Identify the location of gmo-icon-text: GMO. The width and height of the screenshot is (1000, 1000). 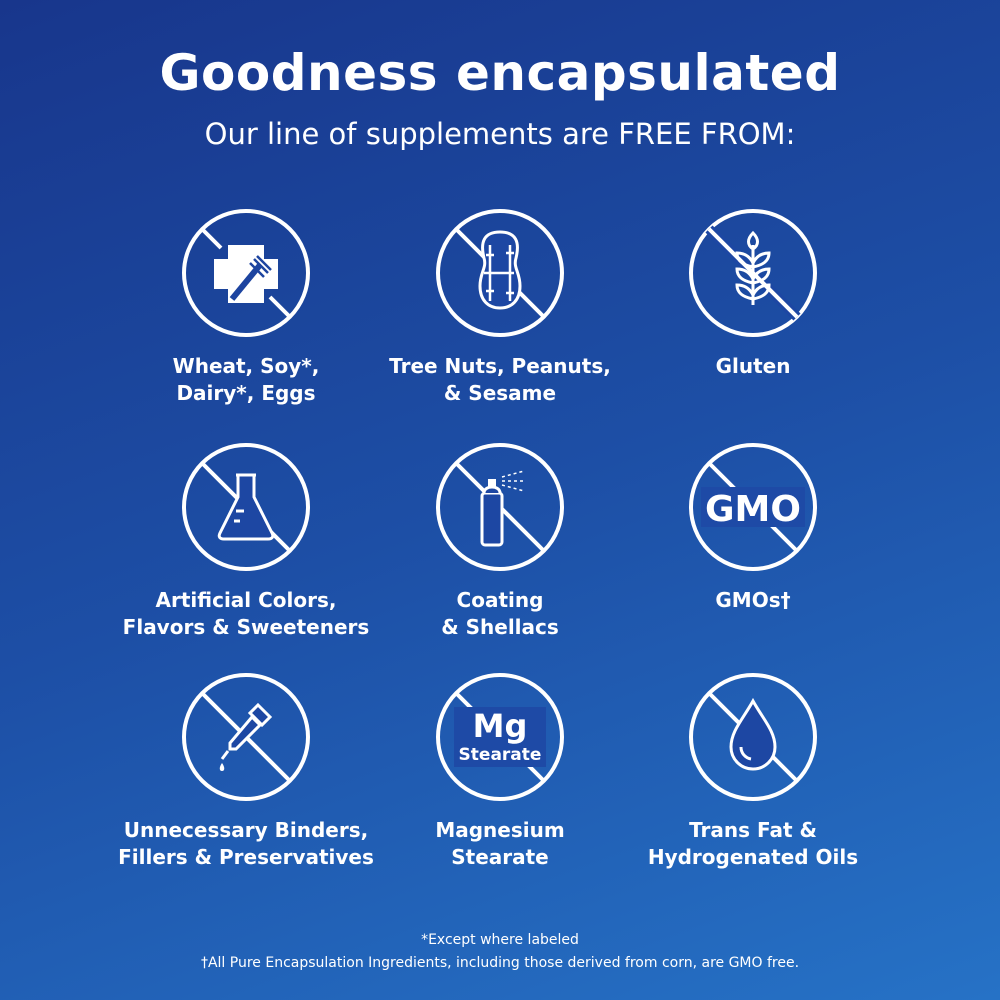
(753, 509).